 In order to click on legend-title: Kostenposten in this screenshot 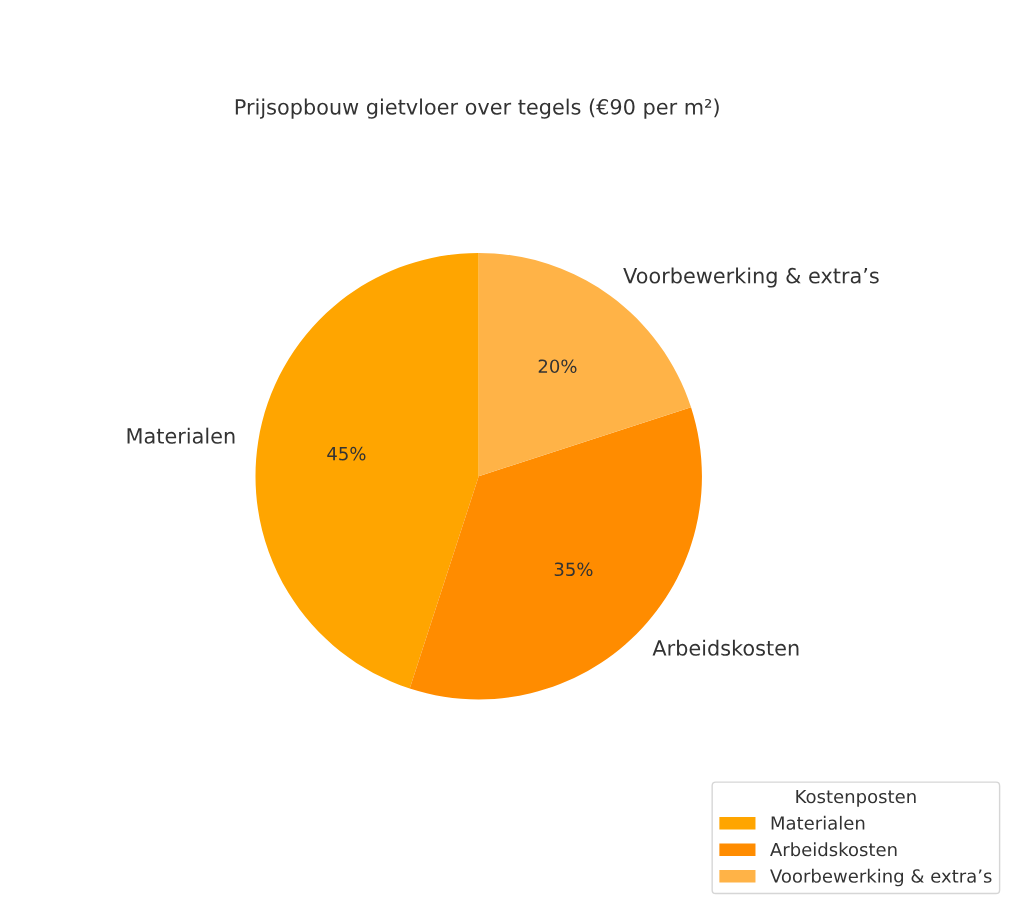, I will do `click(856, 798)`.